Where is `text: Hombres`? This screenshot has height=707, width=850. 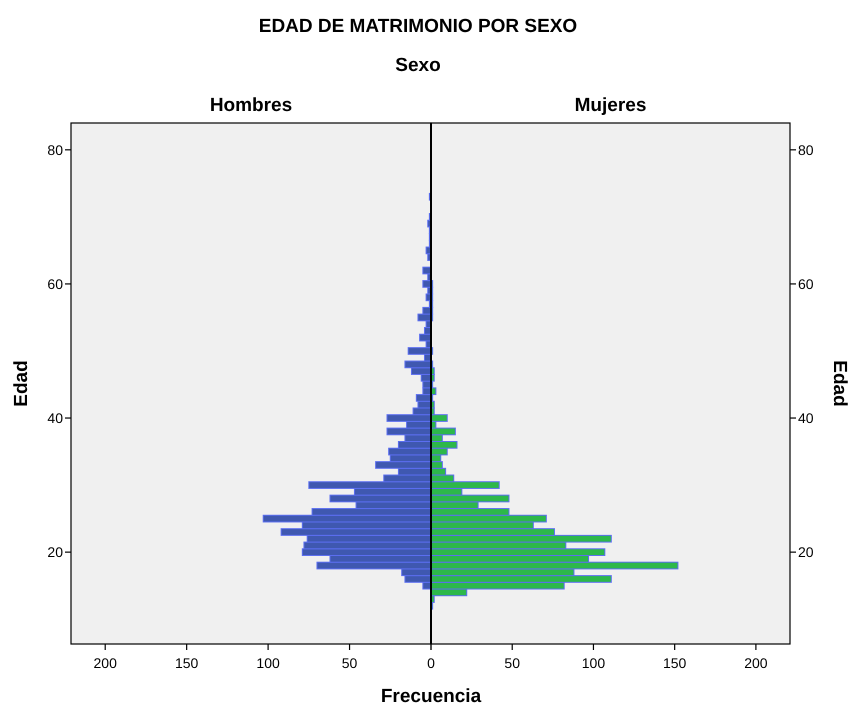 text: Hombres is located at coordinates (251, 105).